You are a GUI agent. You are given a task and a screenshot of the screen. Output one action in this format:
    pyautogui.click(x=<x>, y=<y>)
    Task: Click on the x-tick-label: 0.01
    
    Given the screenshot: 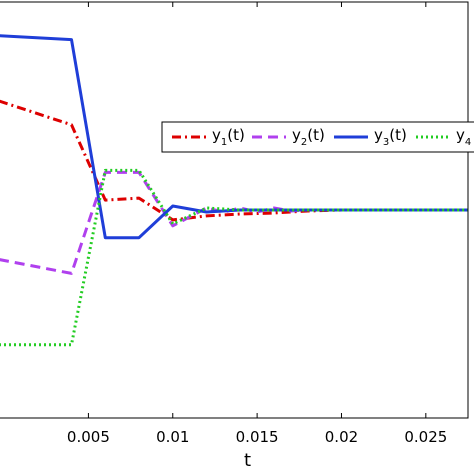 What is the action you would take?
    pyautogui.click(x=172, y=437)
    